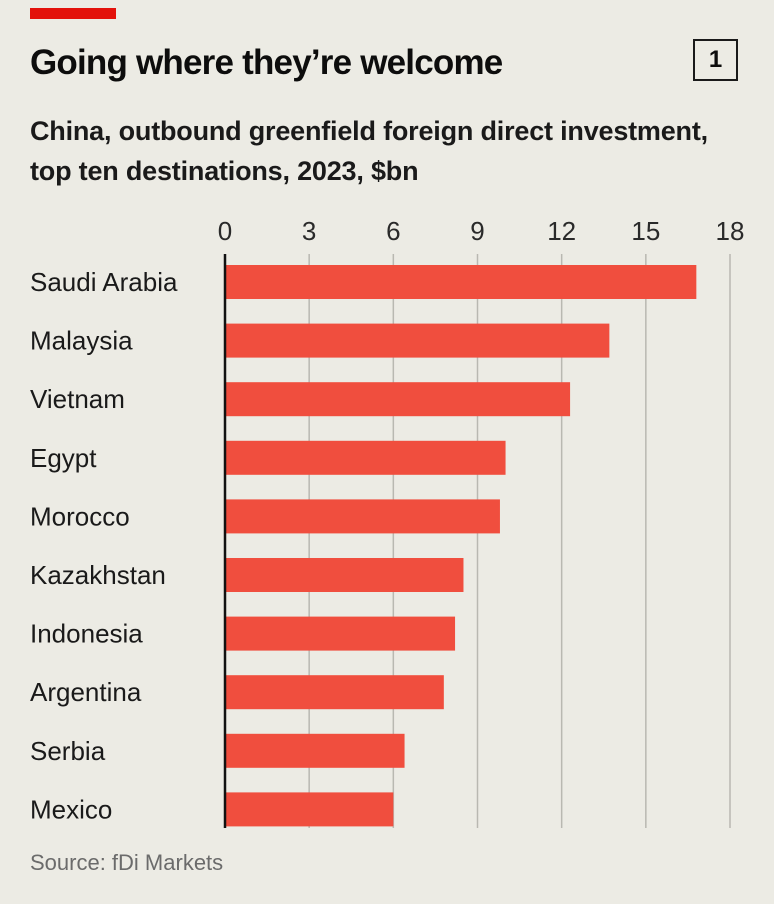 The image size is (774, 904). I want to click on category-label: Indonesia, so click(86, 634).